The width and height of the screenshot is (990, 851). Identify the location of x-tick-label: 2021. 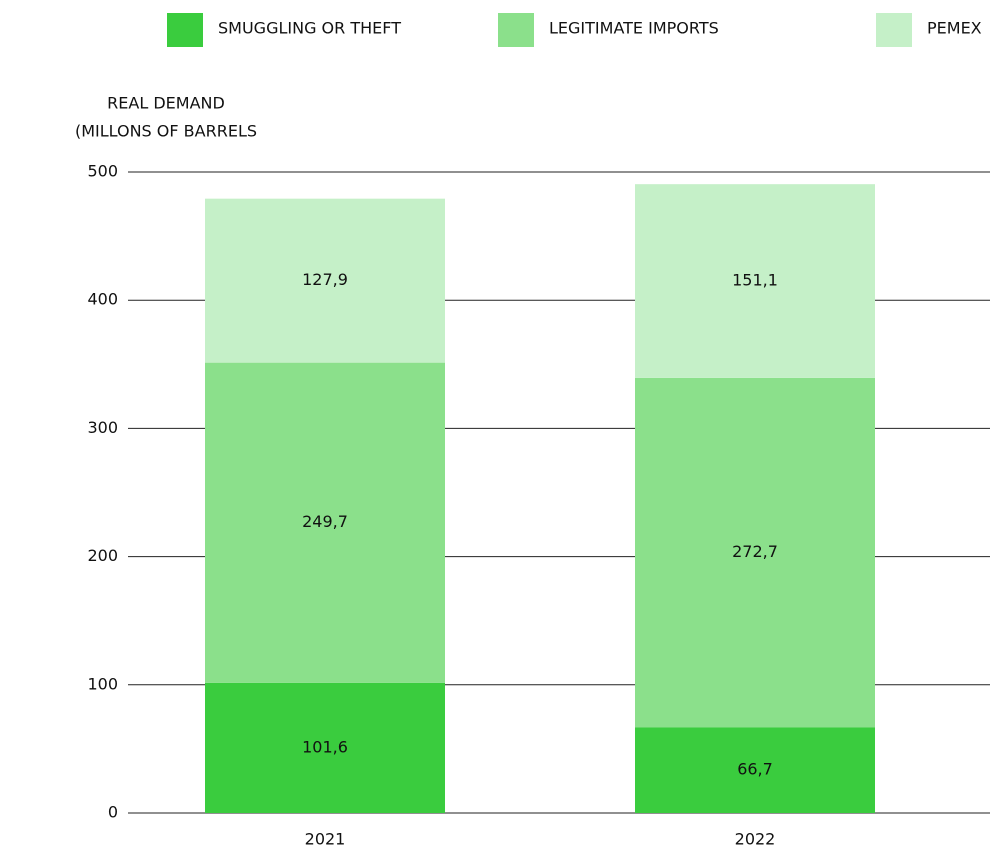
(325, 839).